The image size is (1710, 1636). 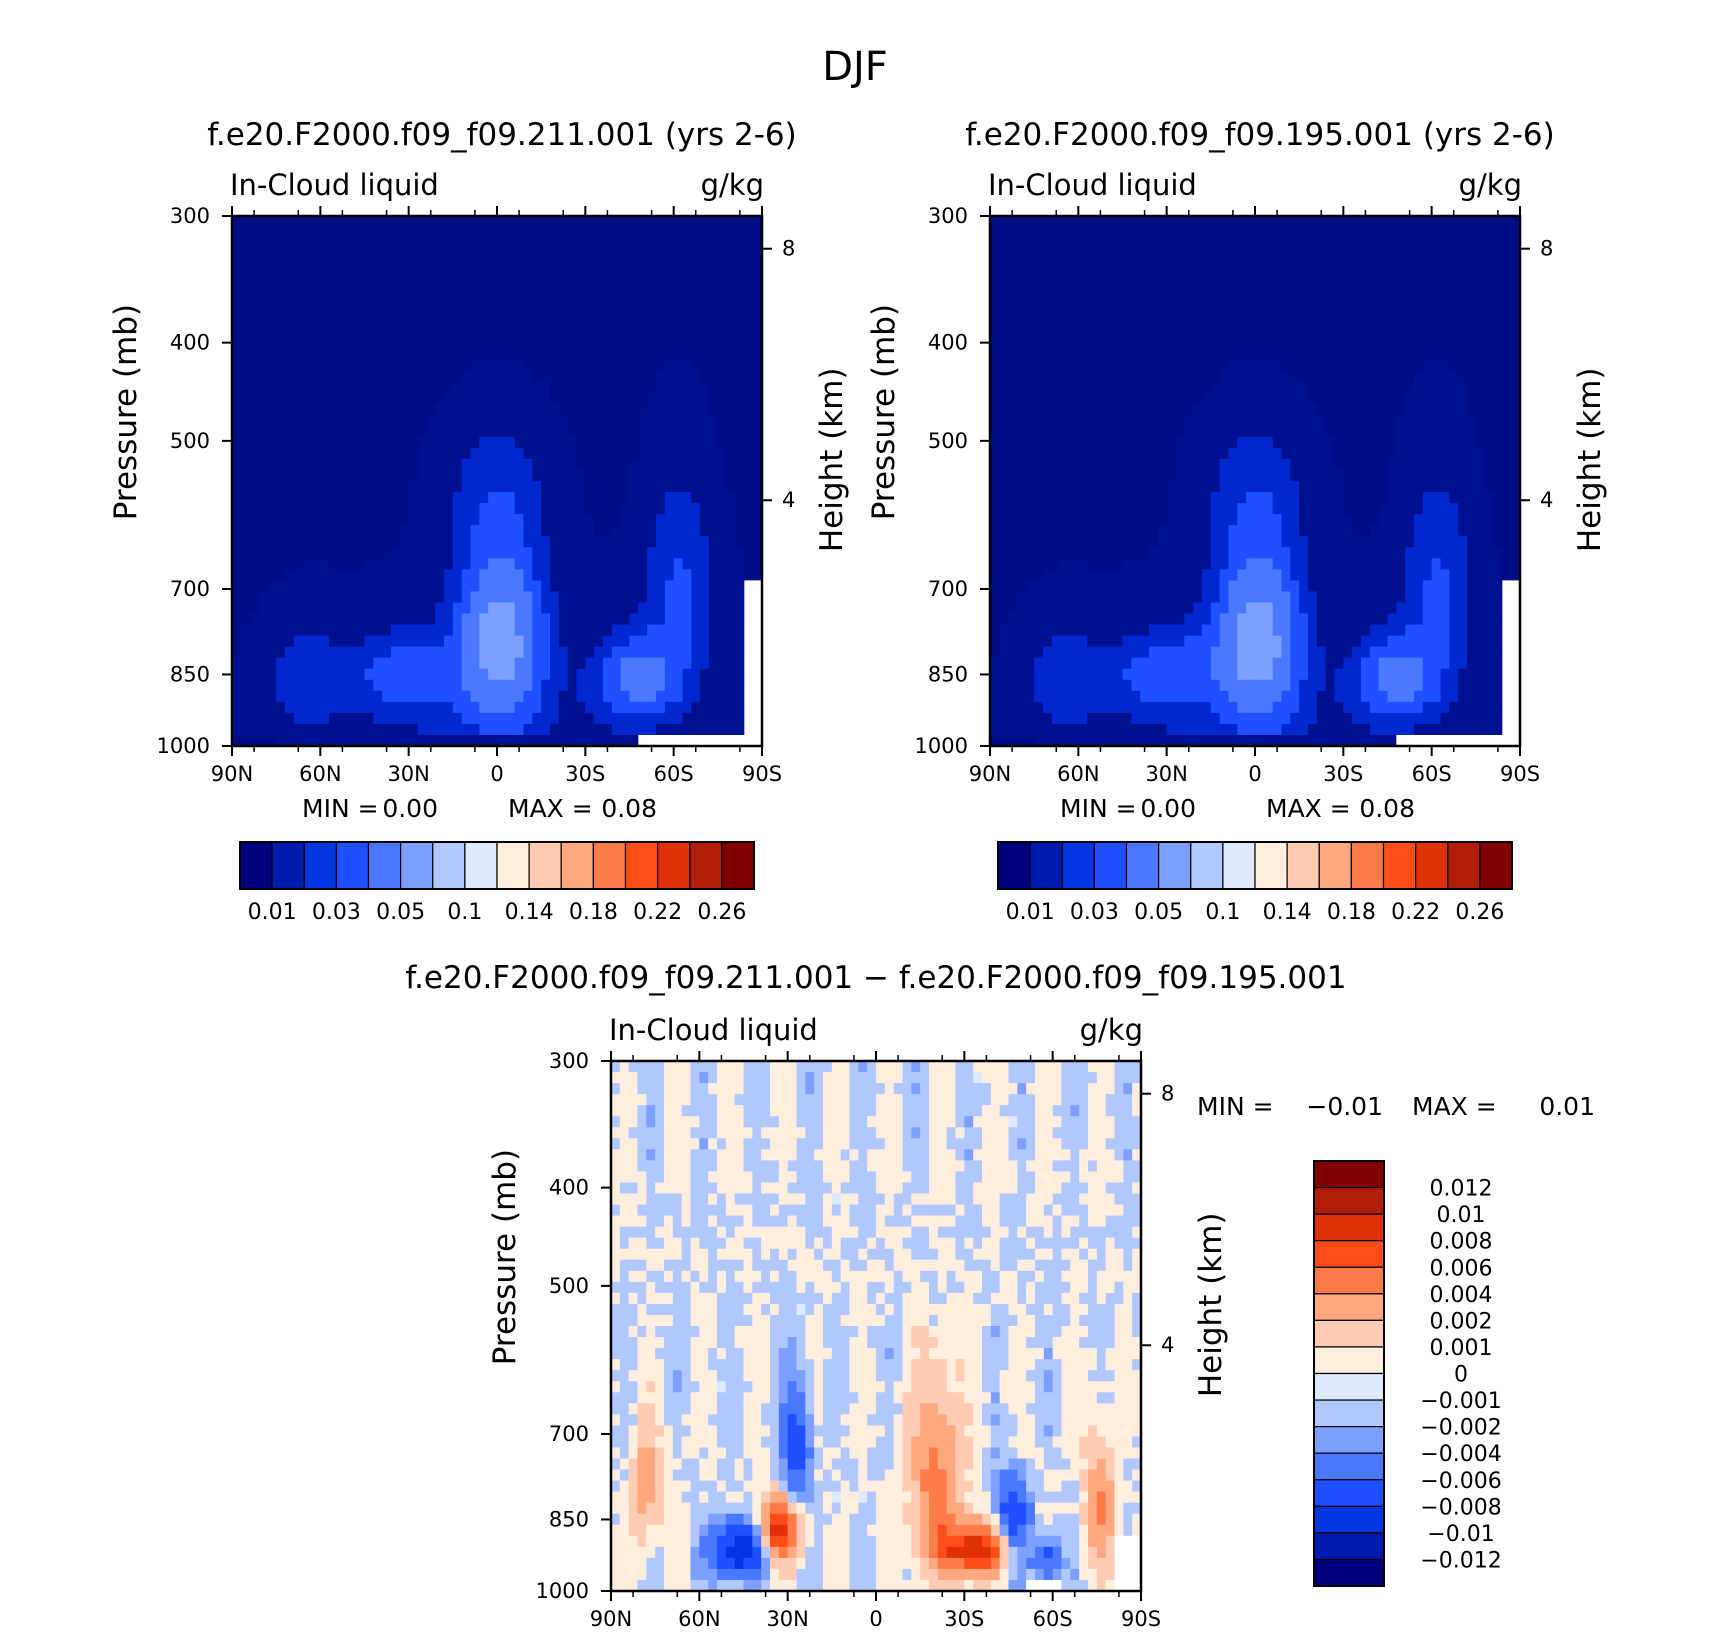 I want to click on colorbar-swatch, so click(x=417, y=865).